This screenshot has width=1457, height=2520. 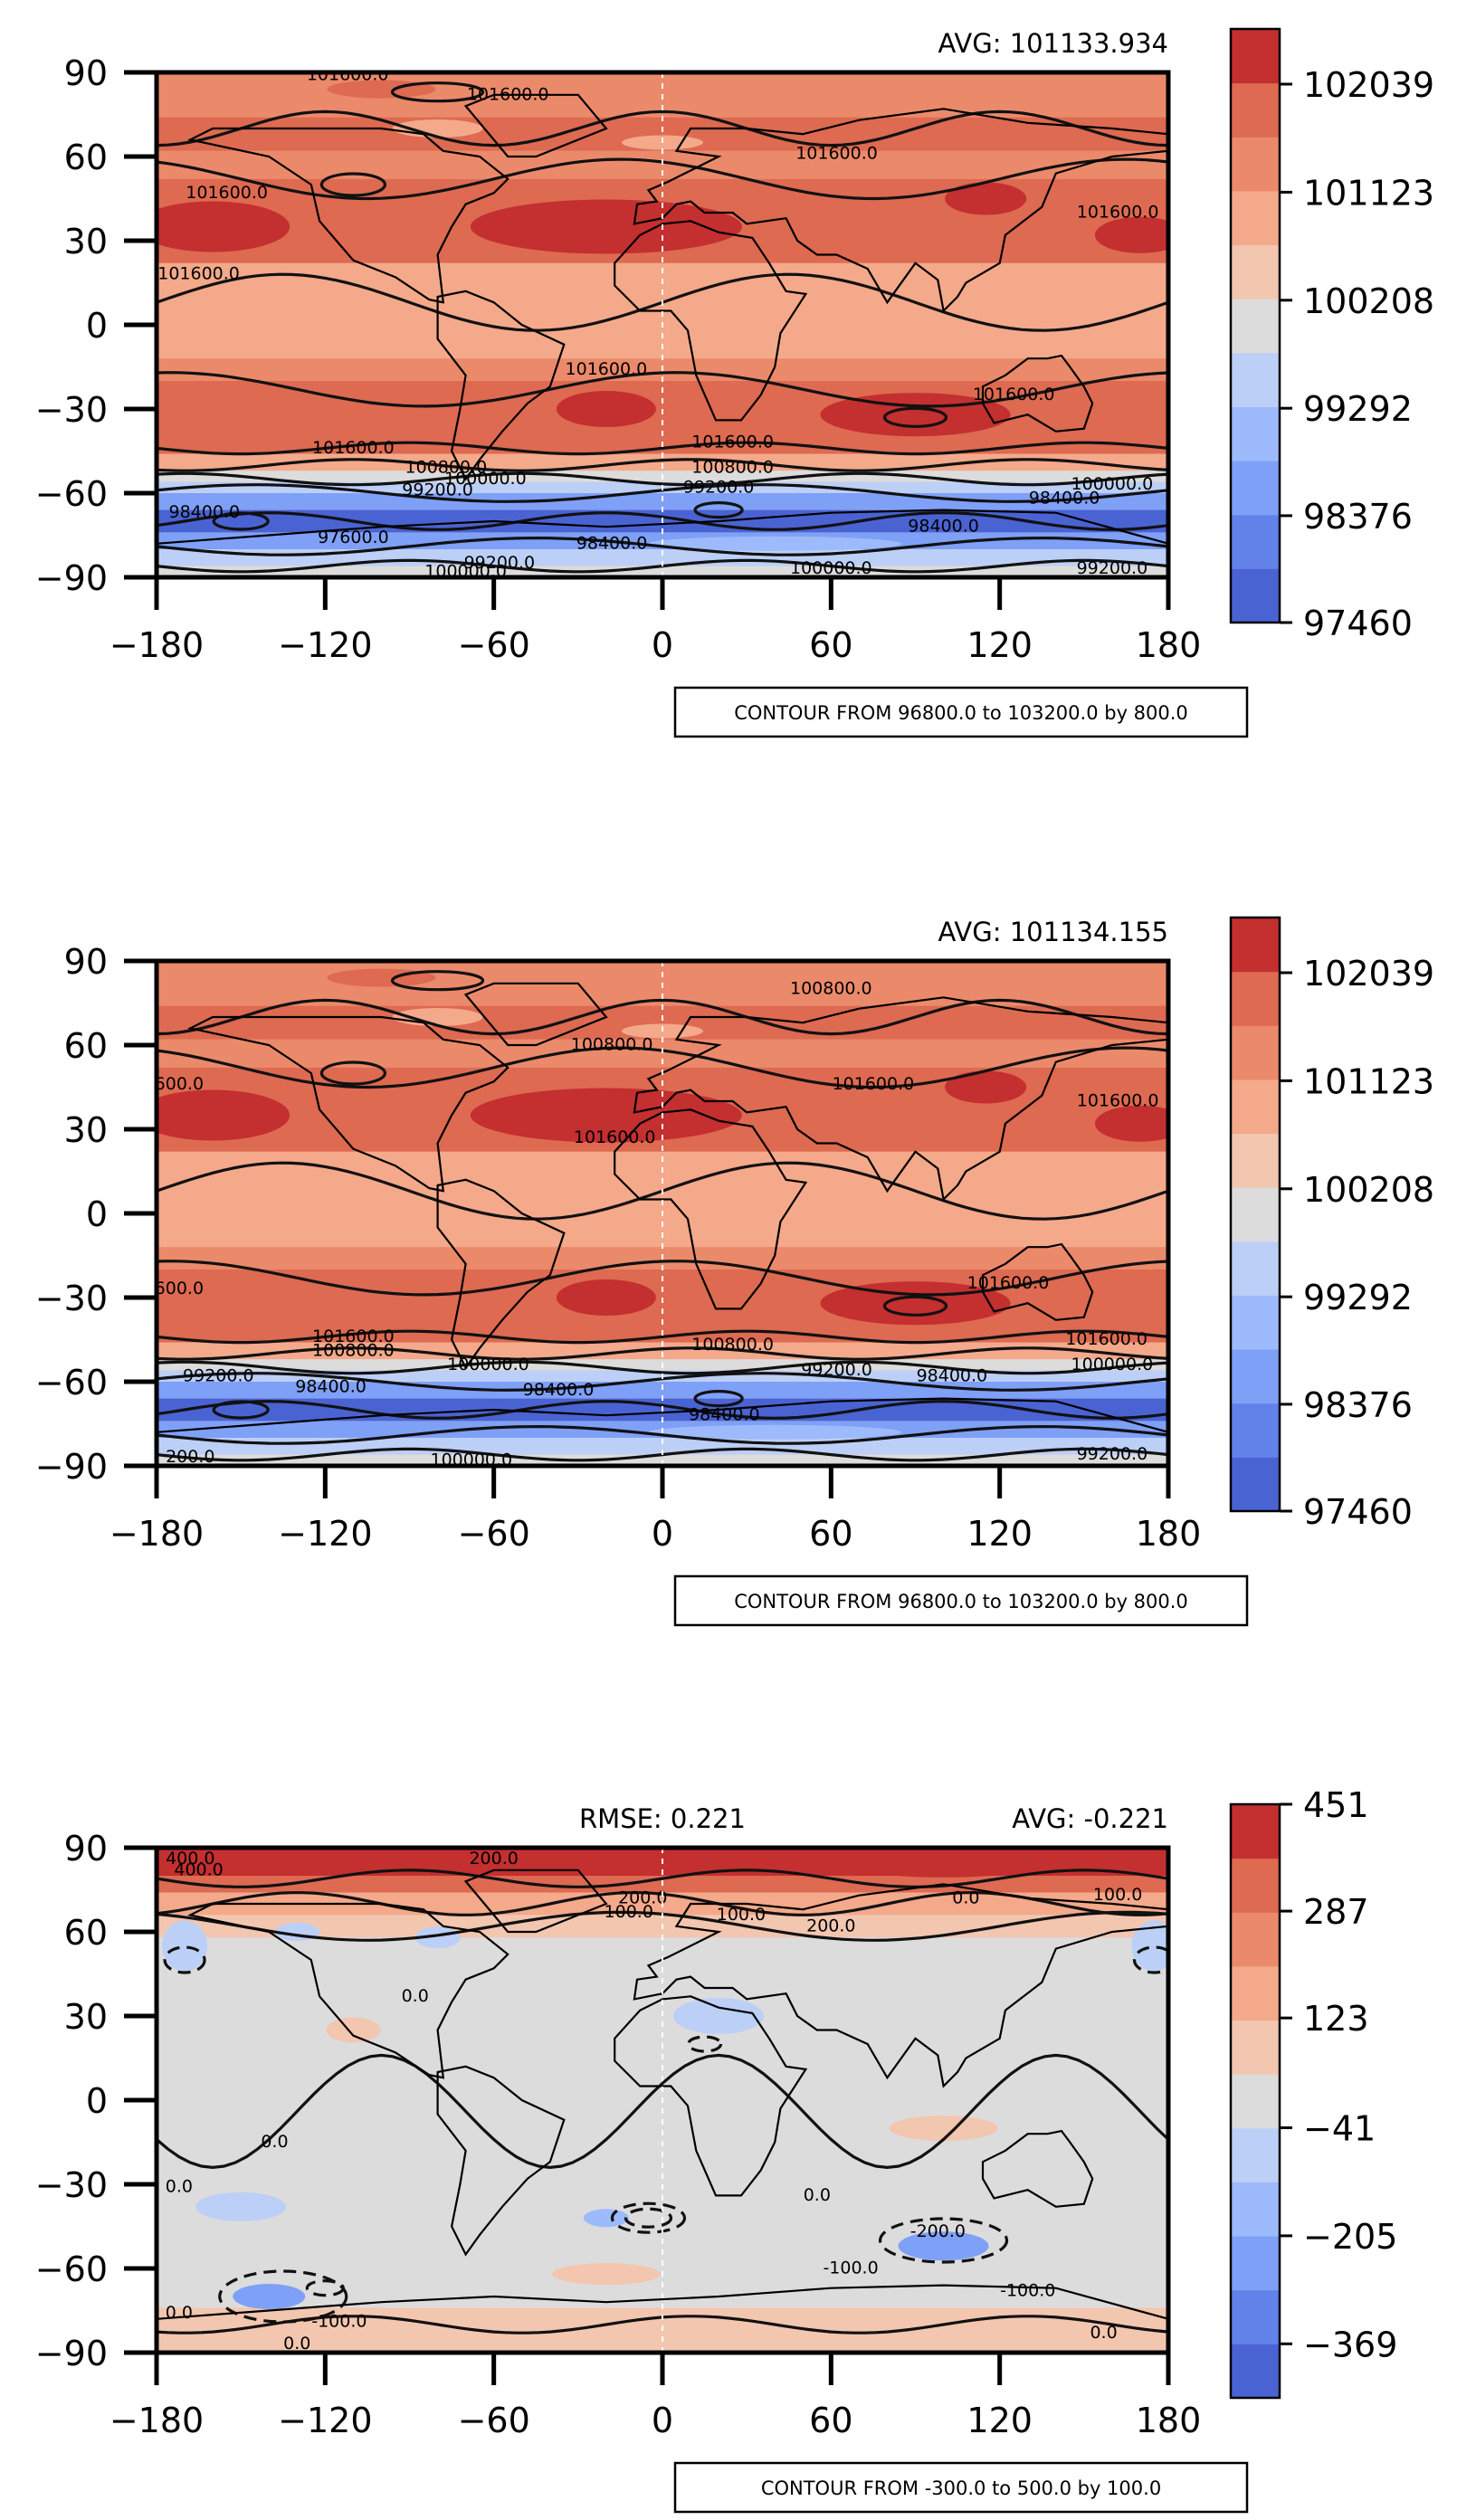 What do you see at coordinates (606, 2219) in the screenshot?
I see `south-atlantic-neg` at bounding box center [606, 2219].